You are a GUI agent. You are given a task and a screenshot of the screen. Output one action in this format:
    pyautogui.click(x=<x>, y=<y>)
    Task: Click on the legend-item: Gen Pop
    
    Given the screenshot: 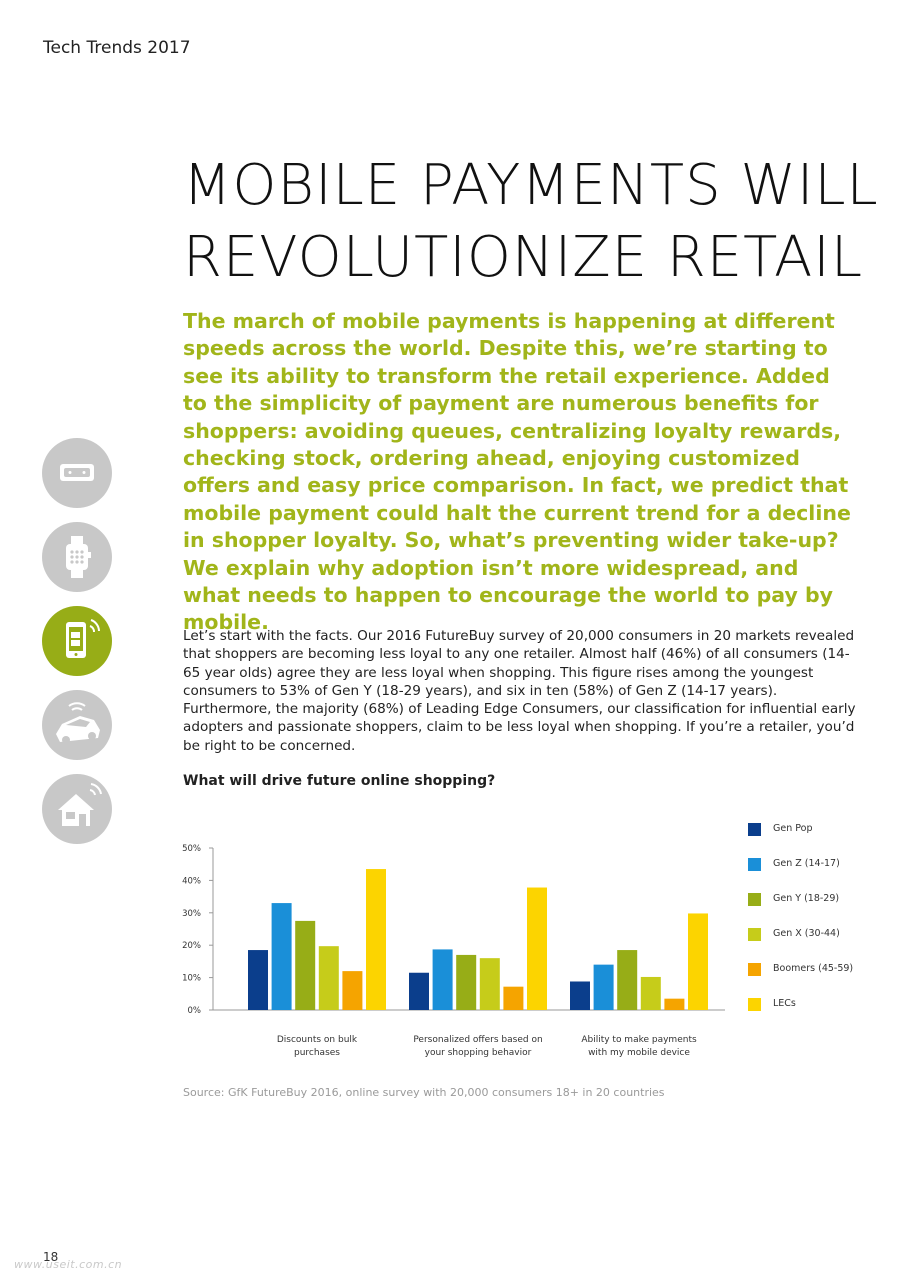 What is the action you would take?
    pyautogui.click(x=818, y=829)
    